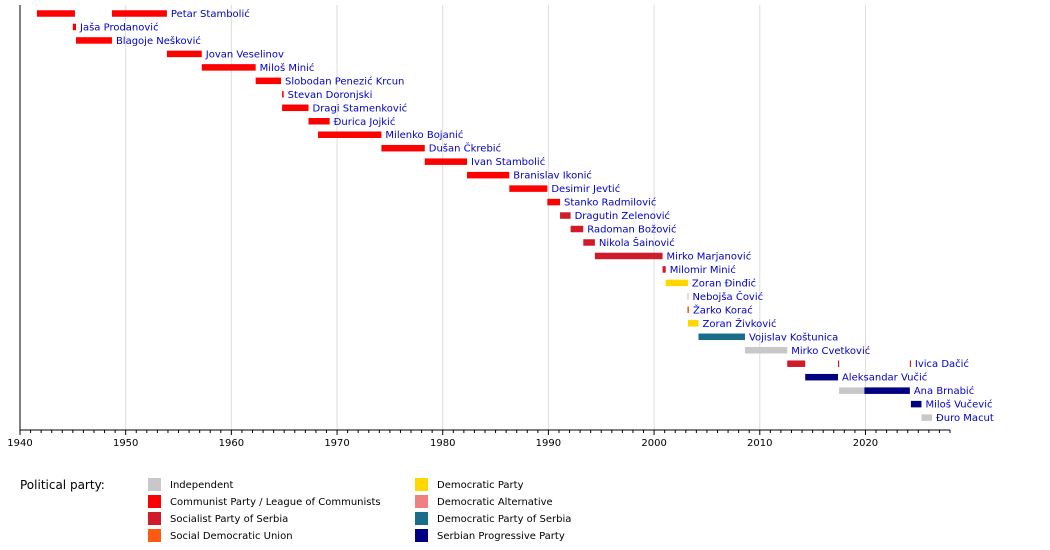 This screenshot has width=1050, height=550. I want to click on name-label: Desimir Jevtić, so click(585, 189).